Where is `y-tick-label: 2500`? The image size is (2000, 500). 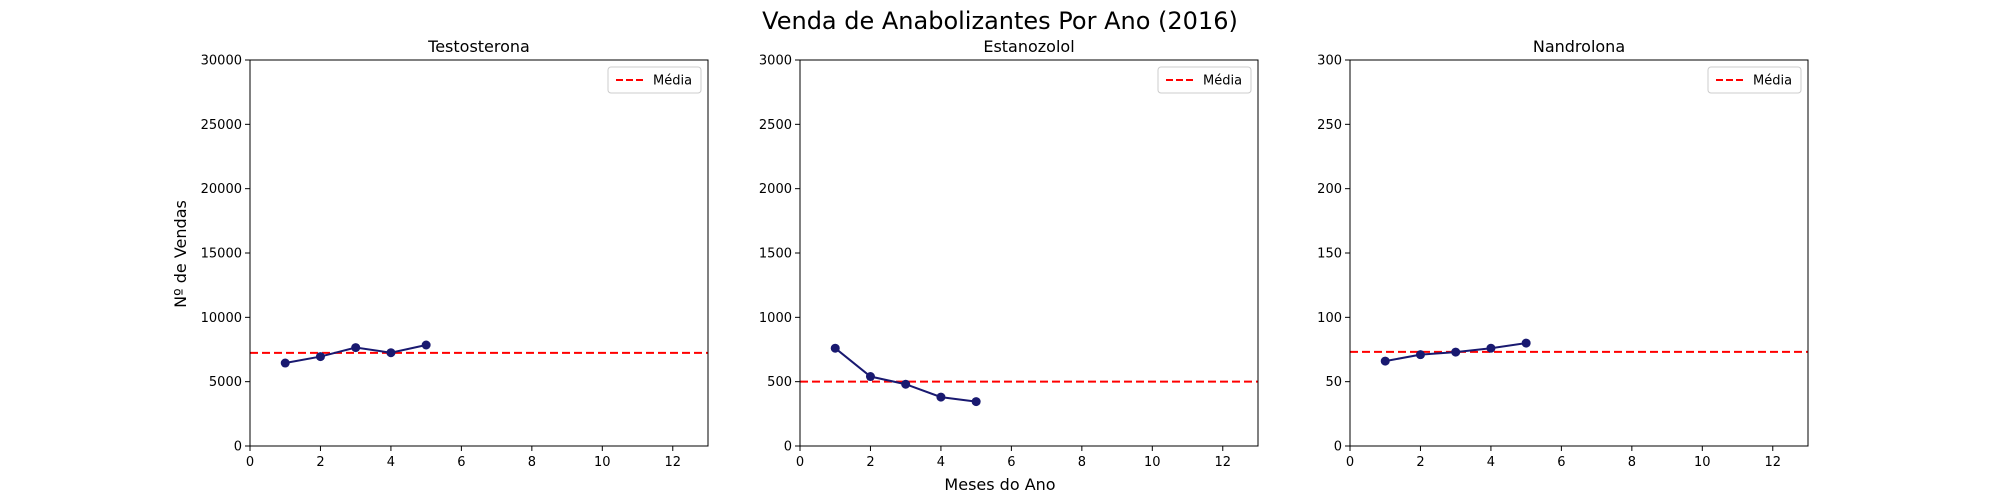 y-tick-label: 2500 is located at coordinates (775, 125).